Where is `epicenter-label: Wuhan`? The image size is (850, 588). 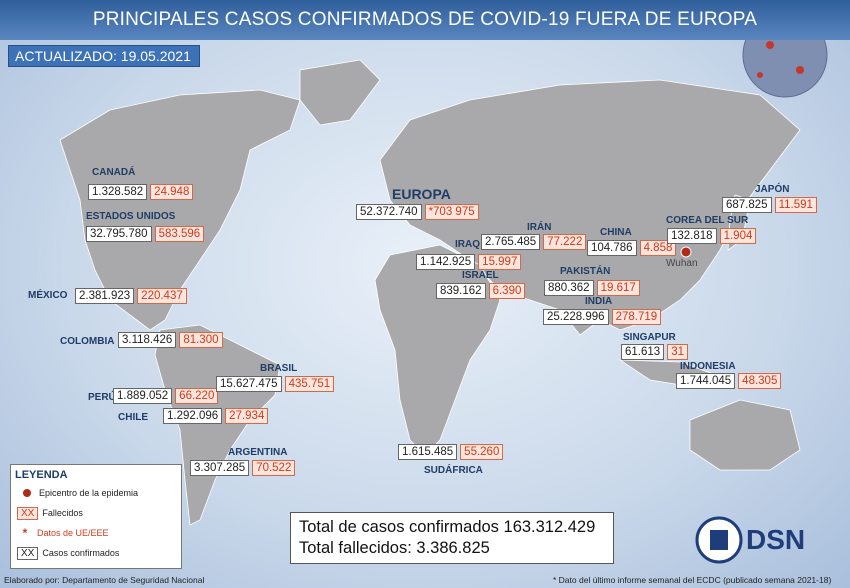
epicenter-label: Wuhan is located at coordinates (682, 263).